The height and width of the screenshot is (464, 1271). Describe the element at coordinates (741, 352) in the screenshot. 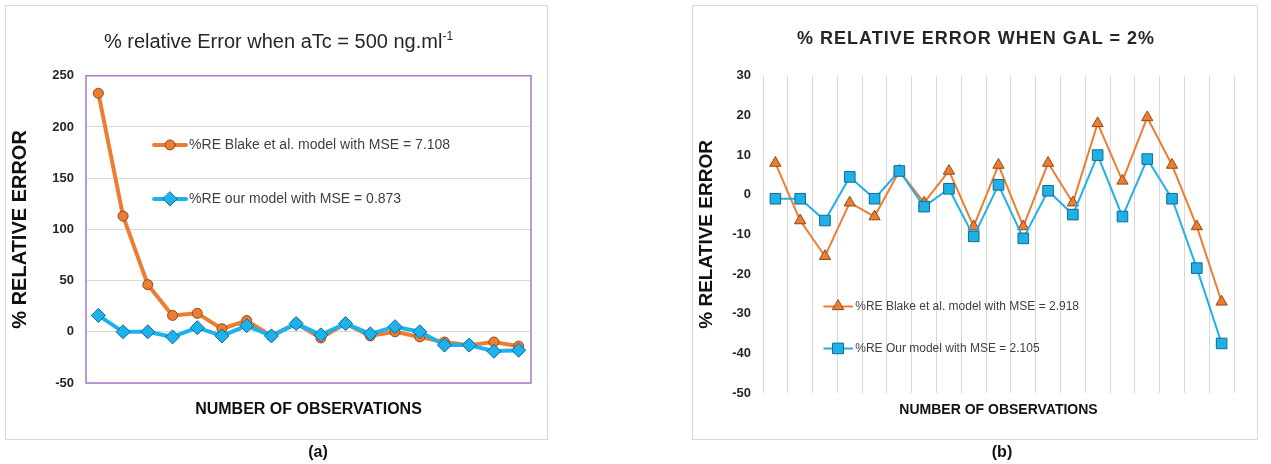

I see `y-tick-label: -40` at that location.